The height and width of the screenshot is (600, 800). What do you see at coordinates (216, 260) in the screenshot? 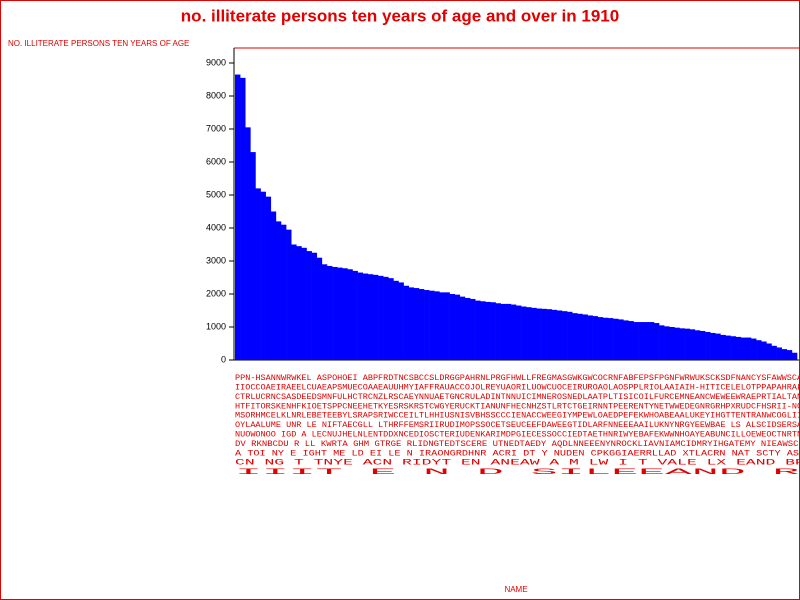
I see `y-tick-label: 3000` at bounding box center [216, 260].